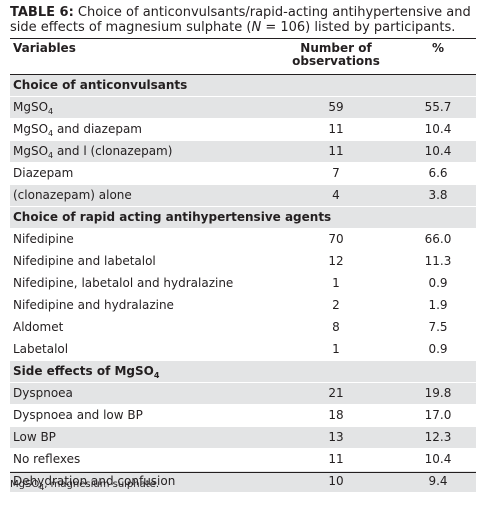 The image size is (484, 507). I want to click on table-row: (clonazepam) alone 4 3.8, so click(243, 196).